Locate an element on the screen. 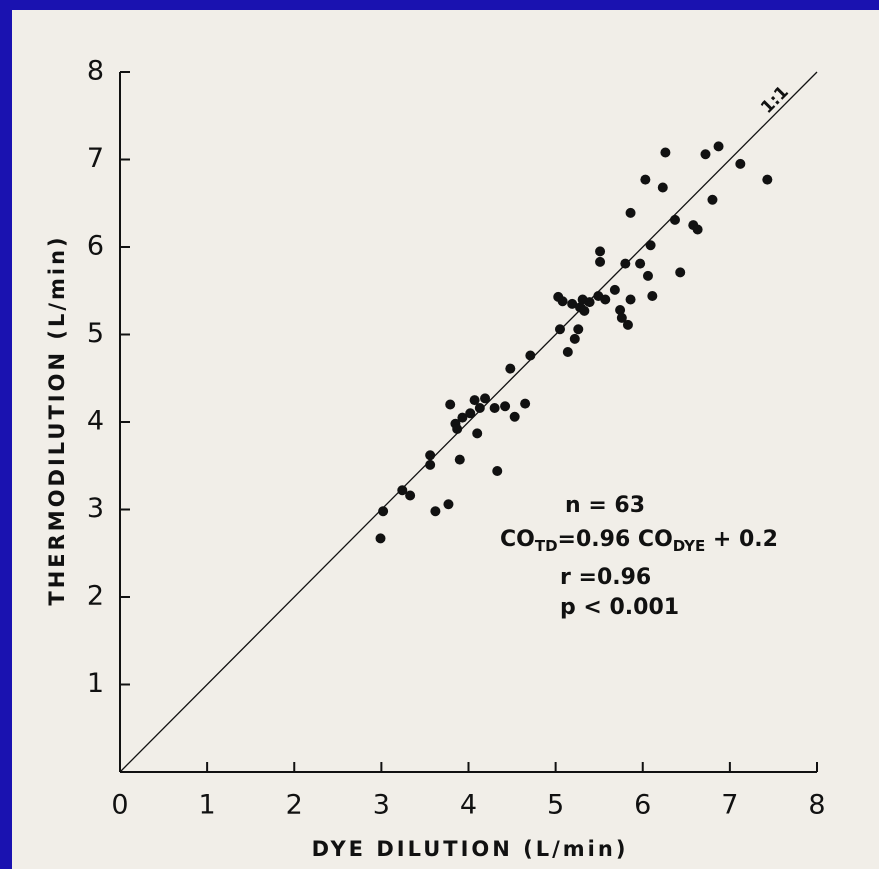 The image size is (879, 869). equation-subscript: DYE is located at coordinates (689, 546).